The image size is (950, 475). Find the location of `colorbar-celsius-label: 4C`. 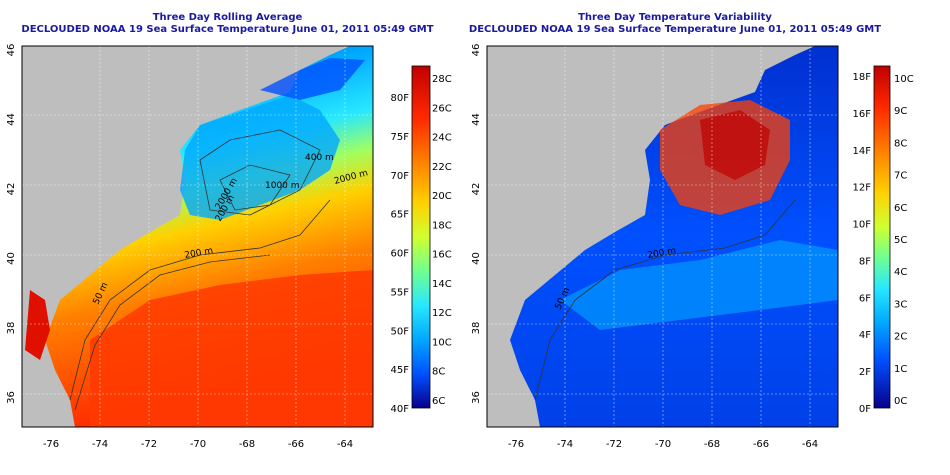

colorbar-celsius-label: 4C is located at coordinates (900, 272).